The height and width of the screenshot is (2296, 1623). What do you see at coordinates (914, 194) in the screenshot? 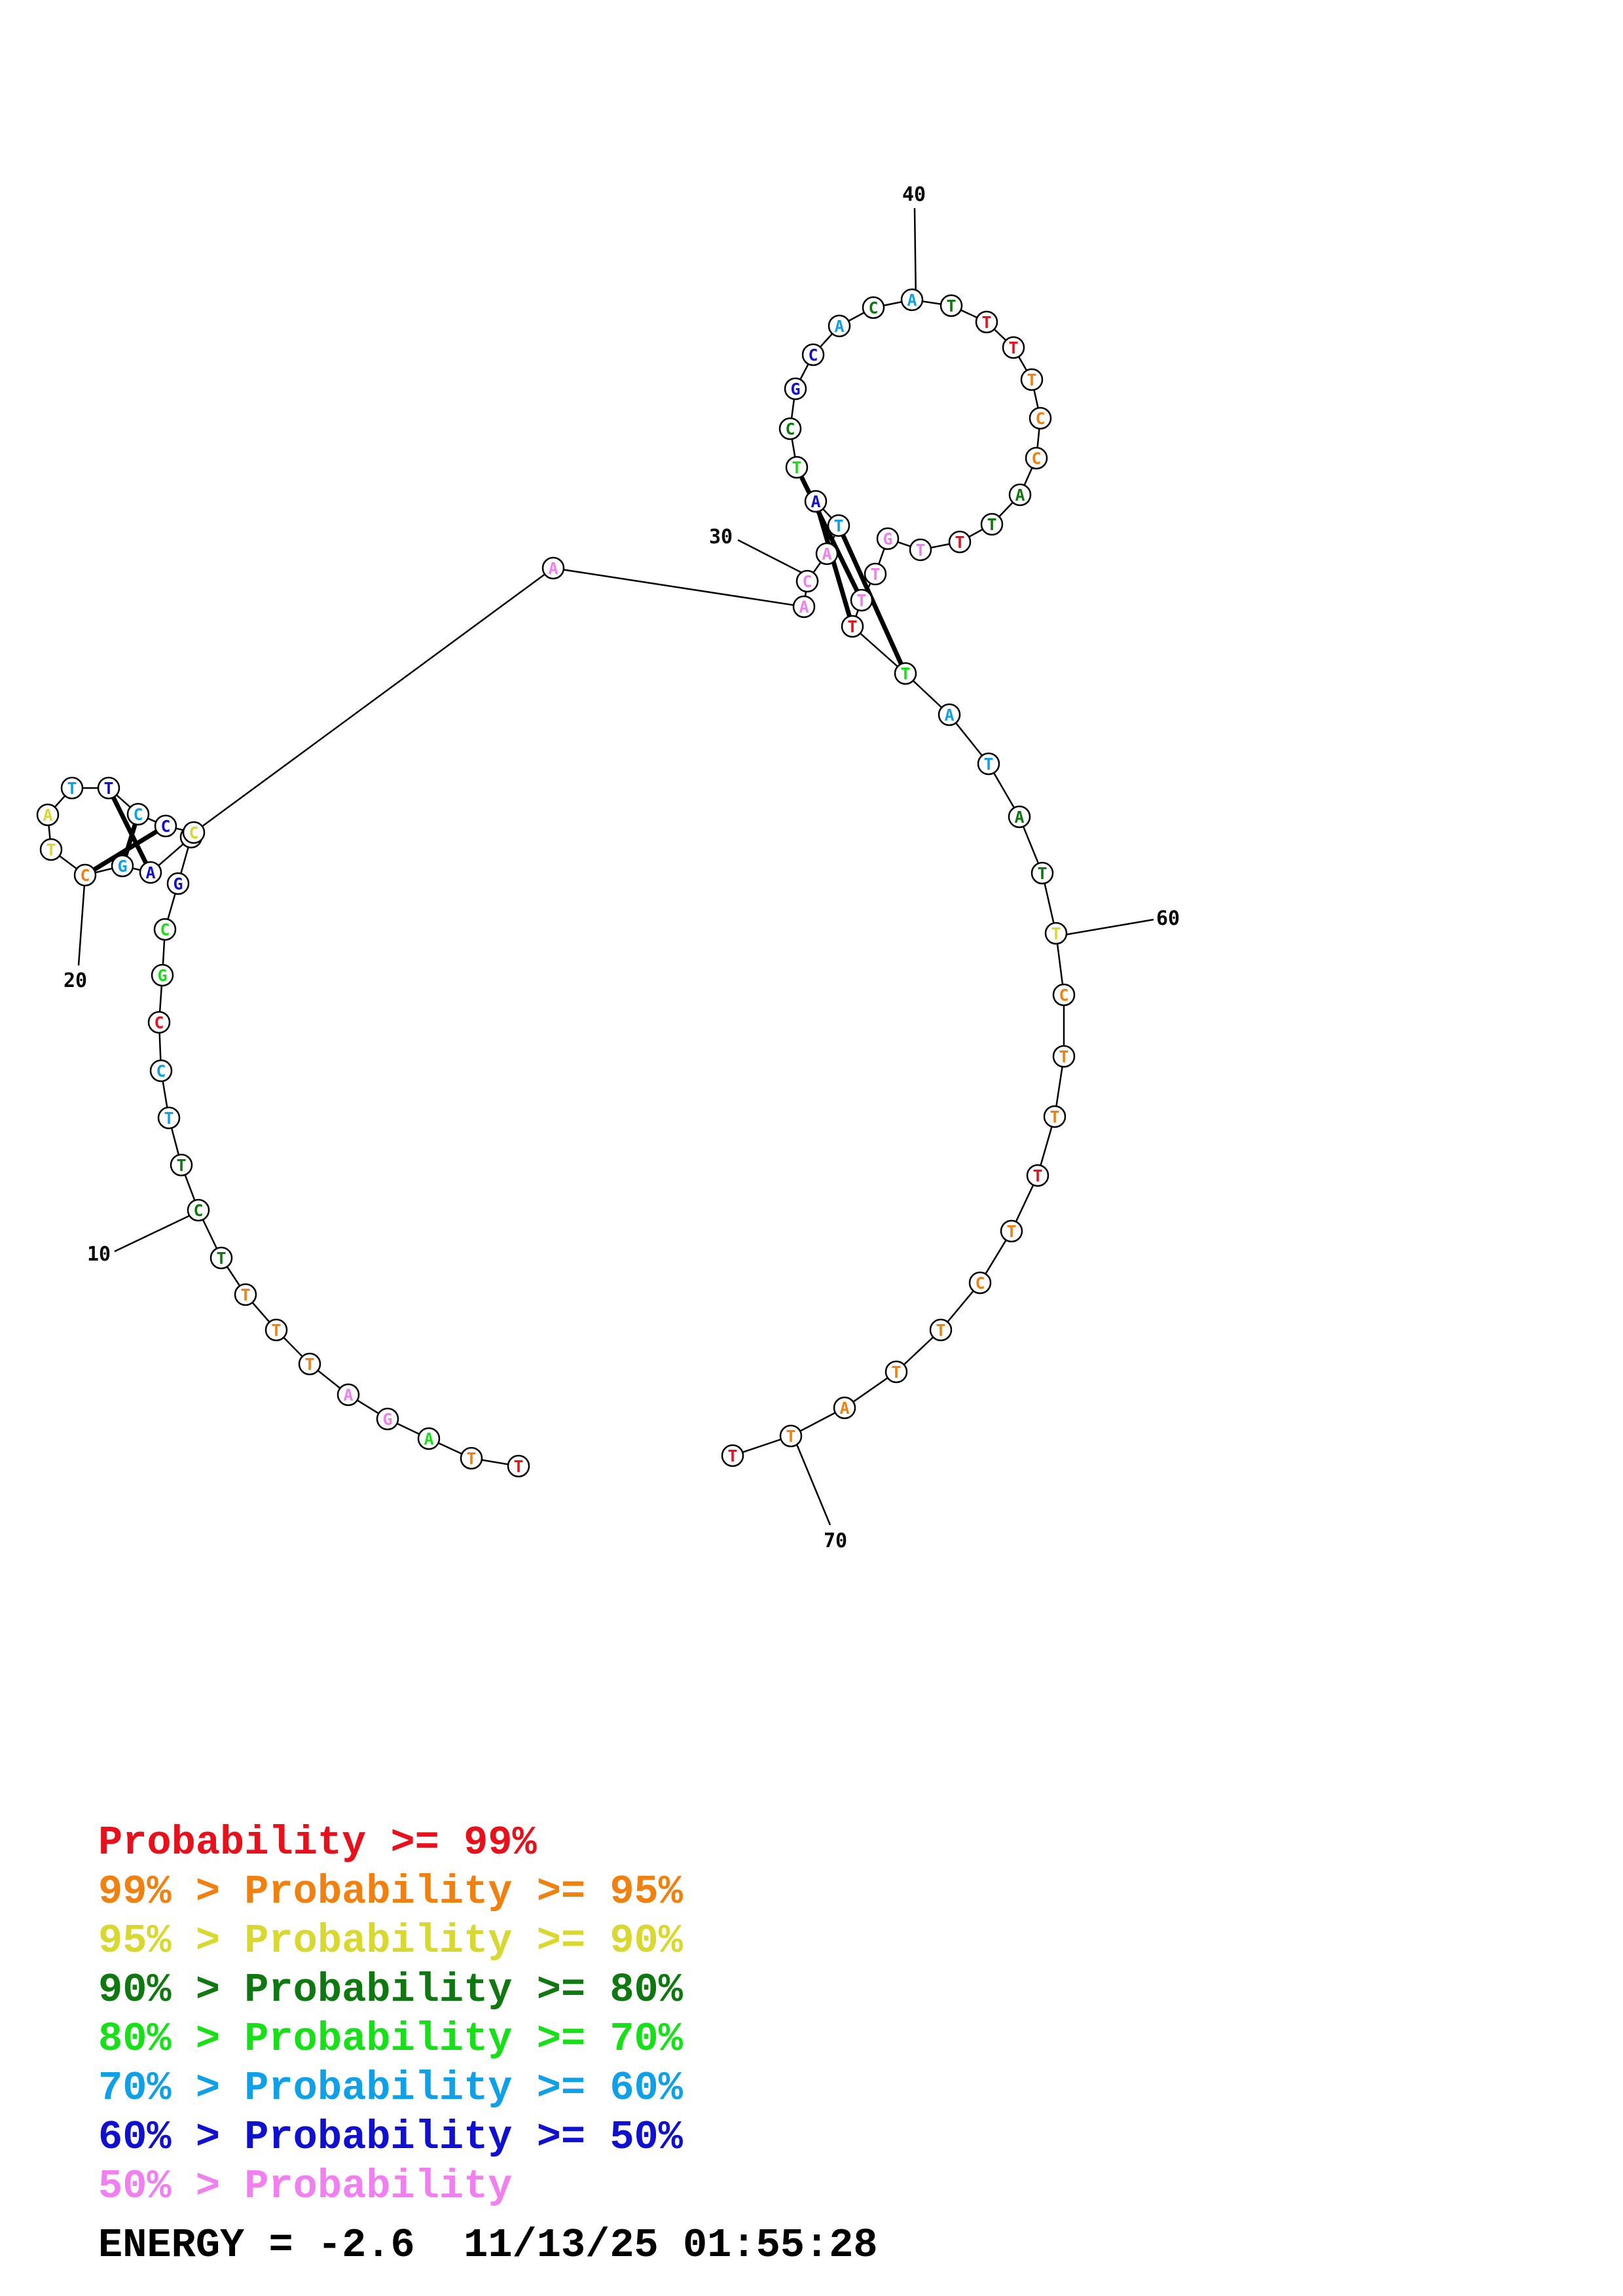
I see `tick-label-40: 40` at bounding box center [914, 194].